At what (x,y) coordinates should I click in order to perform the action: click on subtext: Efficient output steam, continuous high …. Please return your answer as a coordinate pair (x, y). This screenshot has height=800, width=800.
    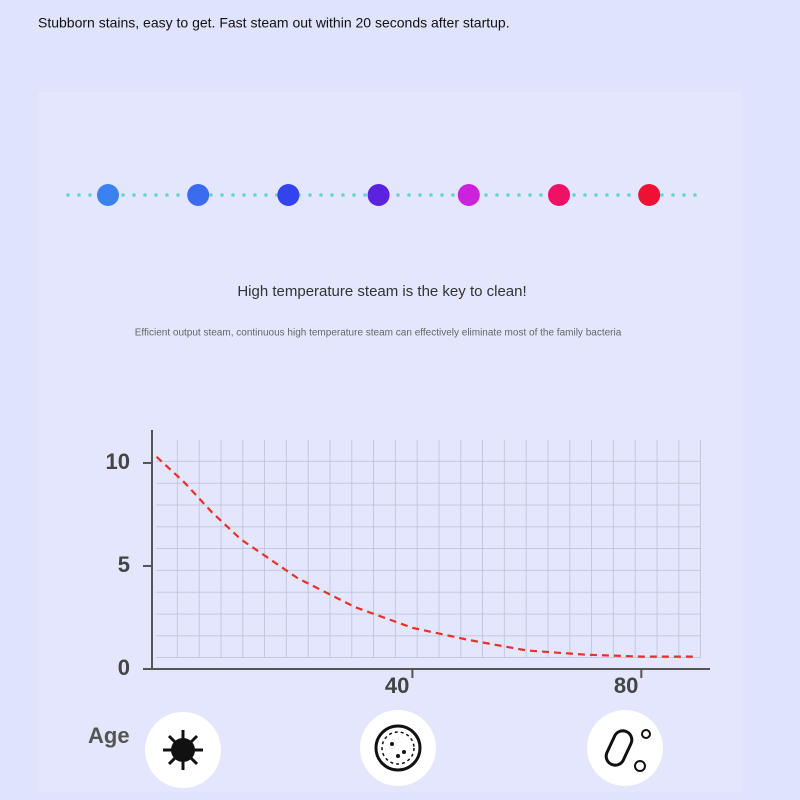
    Looking at the image, I should click on (378, 333).